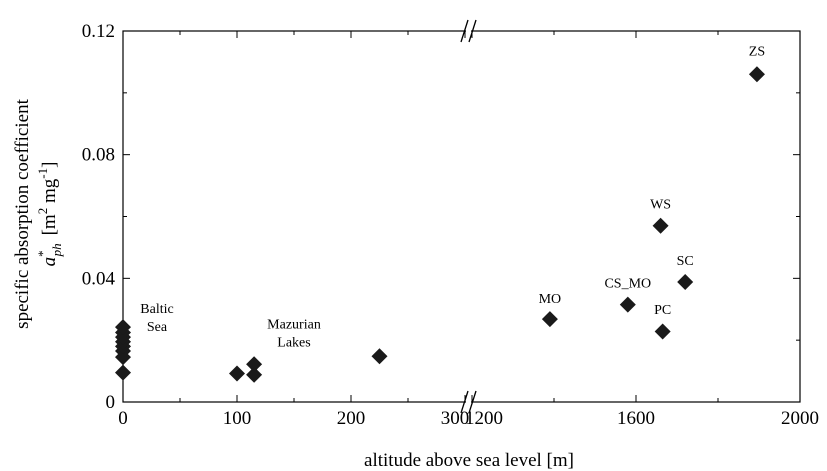 The image size is (827, 471). What do you see at coordinates (49, 224) in the screenshot?
I see `y-unit-start: [m` at bounding box center [49, 224].